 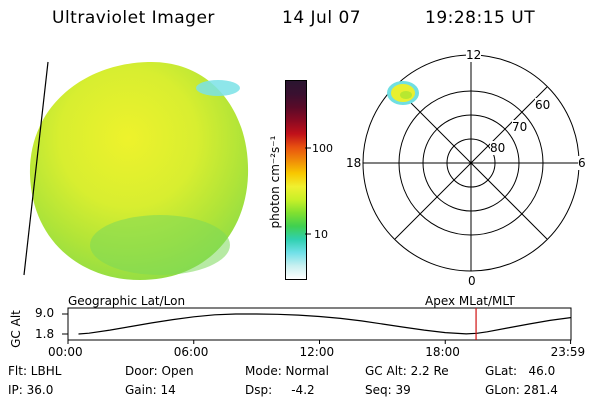 I want to click on x-tick-label: 06:00, so click(x=191, y=352).